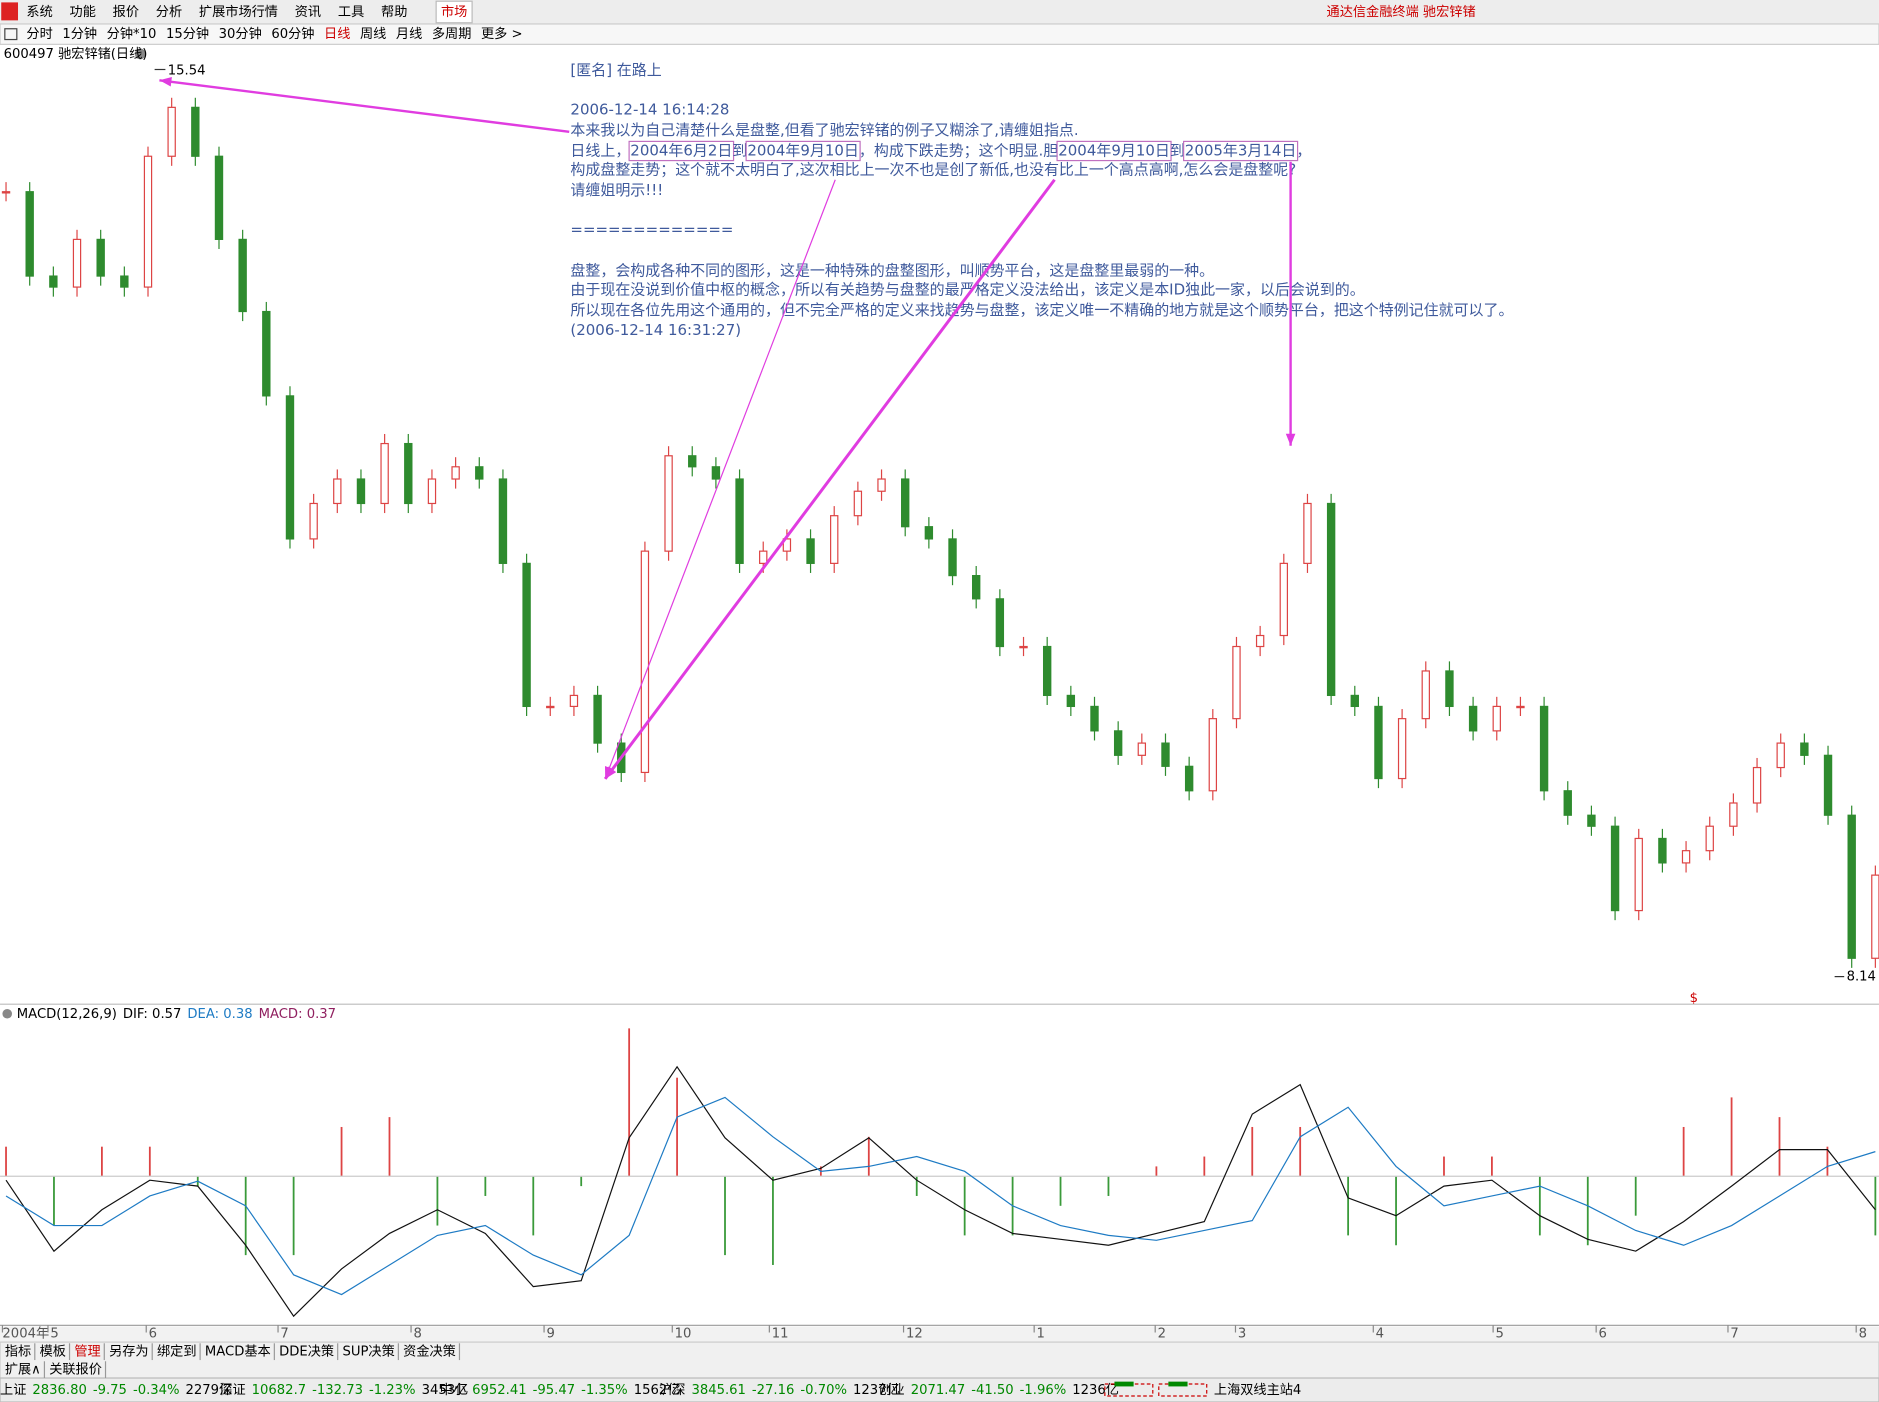  What do you see at coordinates (238, 11) in the screenshot?
I see `menu-item: 扩展市场行情` at bounding box center [238, 11].